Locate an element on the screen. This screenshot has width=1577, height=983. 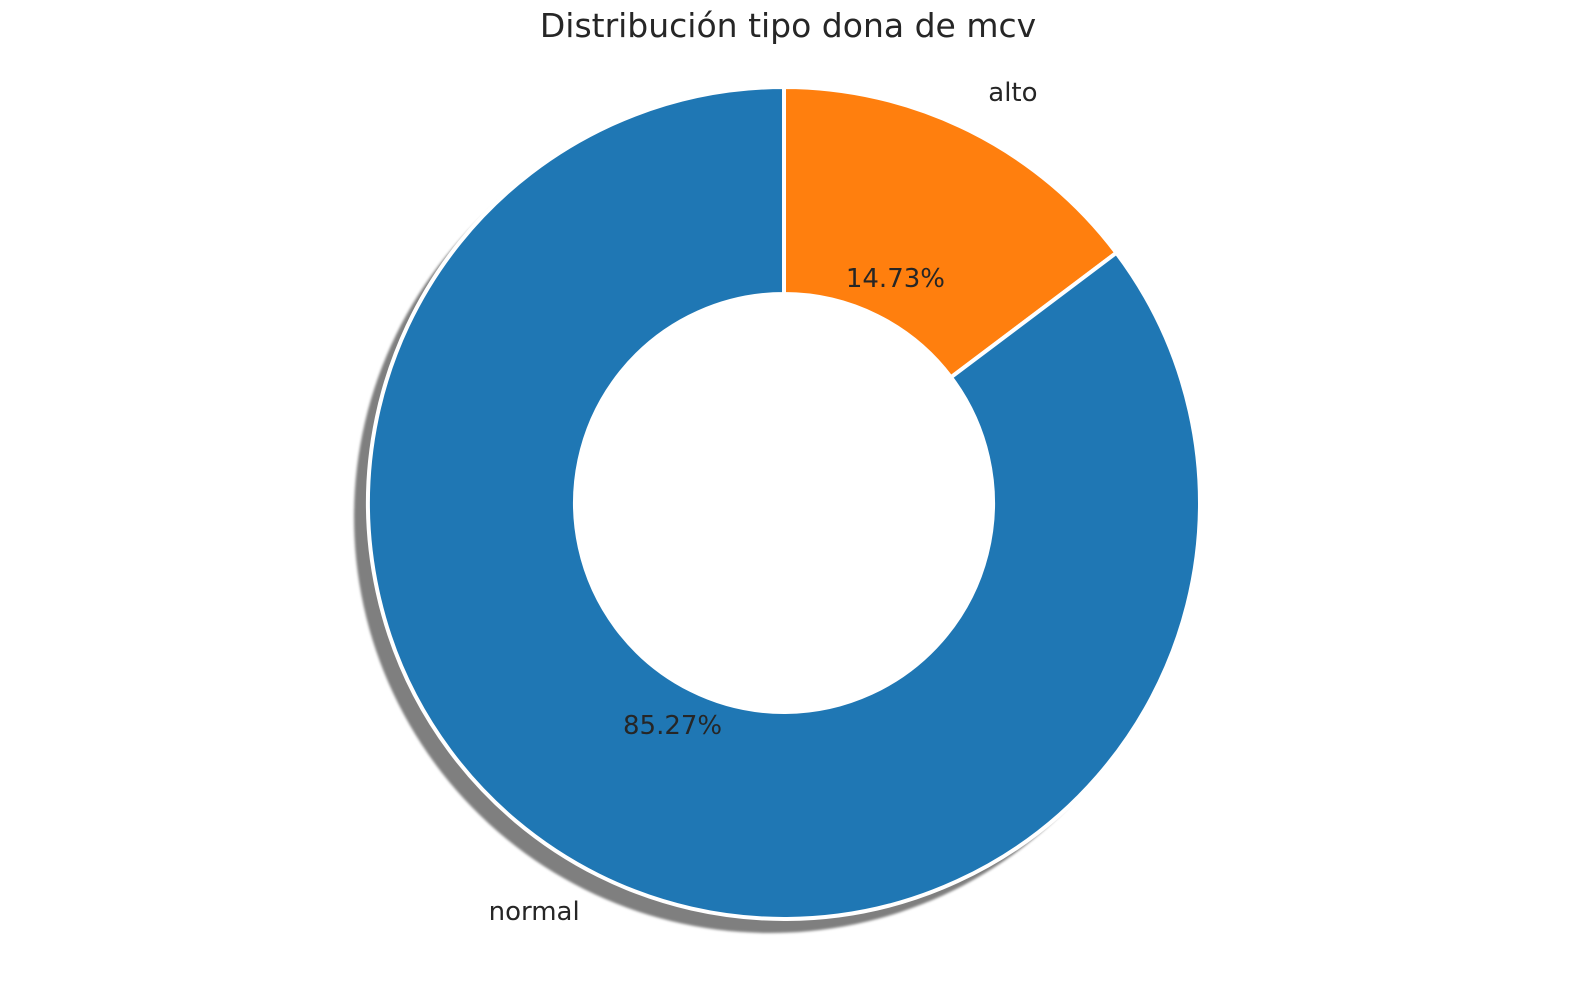
slice-pct-normal: 85.27% is located at coordinates (672, 726).